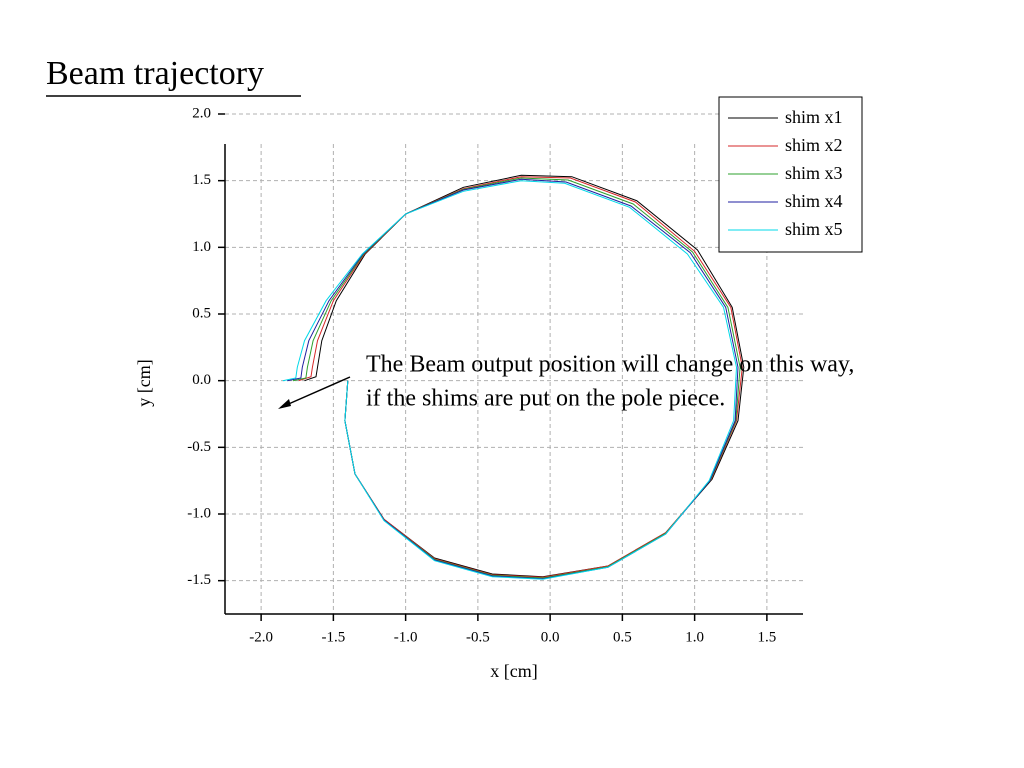  What do you see at coordinates (814, 145) in the screenshot?
I see `legend-label: shim x2` at bounding box center [814, 145].